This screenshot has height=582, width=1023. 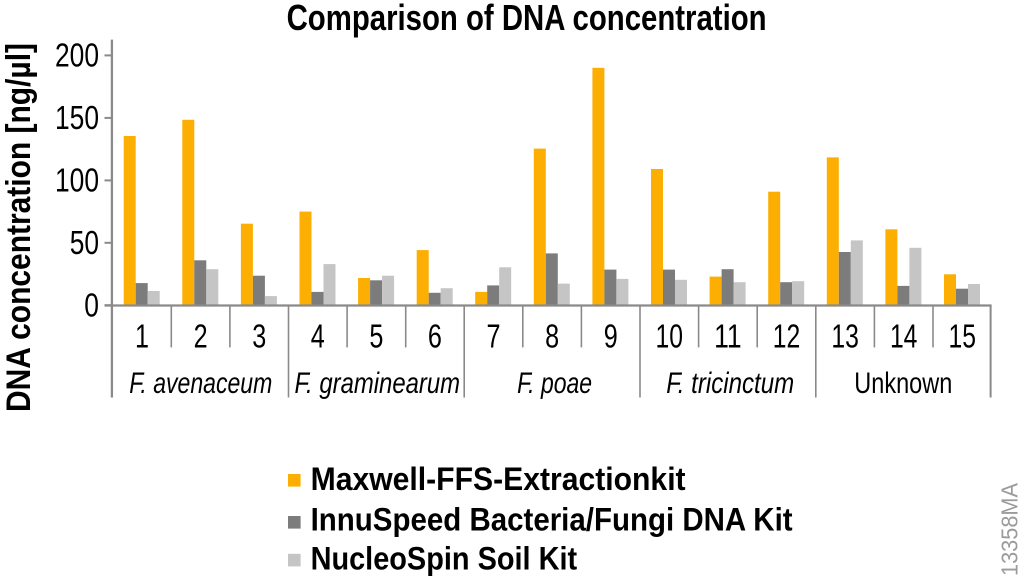 I want to click on svg-text: Unknown, so click(x=903, y=383).